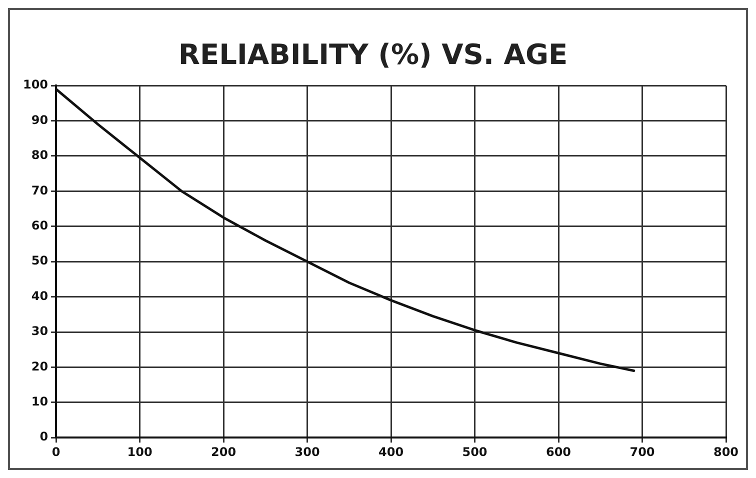  I want to click on y-tick-label: 100, so click(35, 85).